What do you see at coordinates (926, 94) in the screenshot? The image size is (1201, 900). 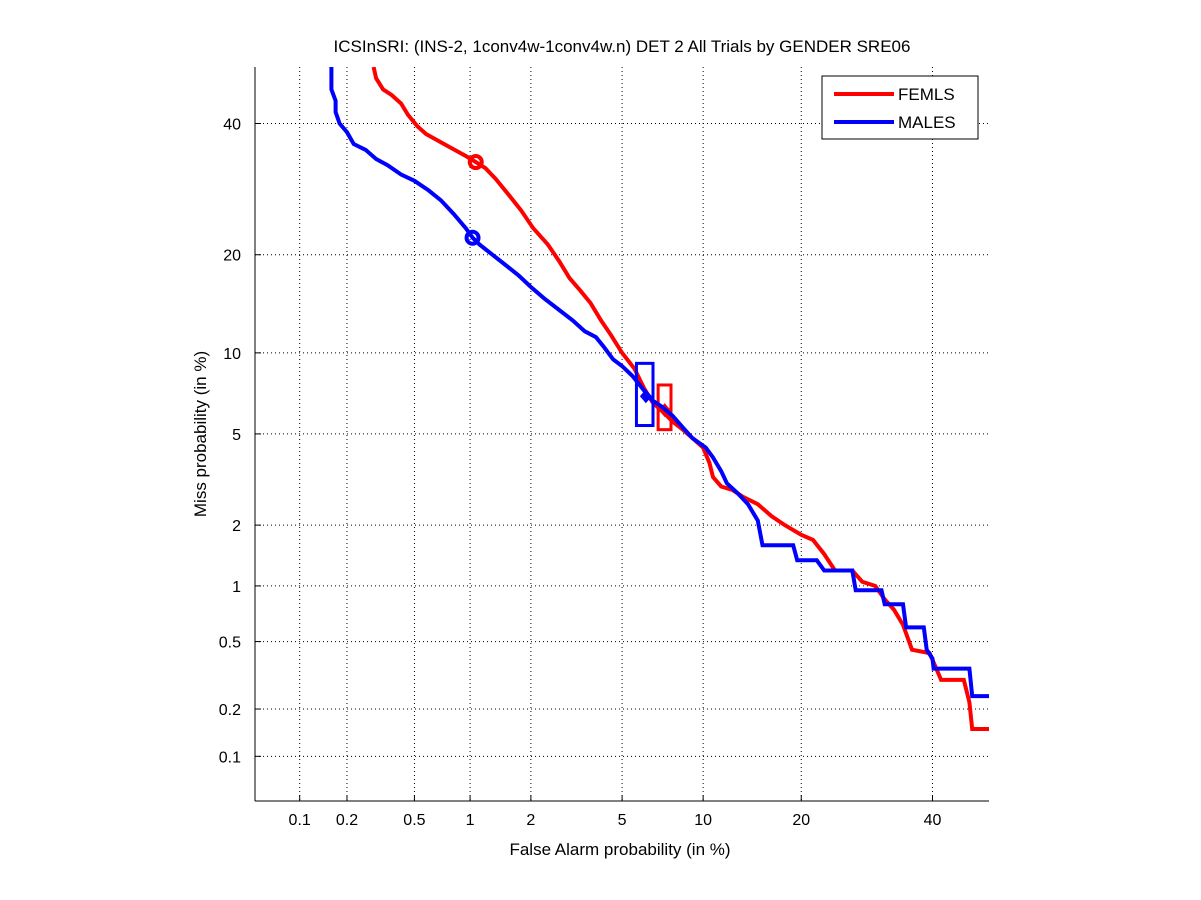 I see `legend-label-femls: FEMLS` at bounding box center [926, 94].